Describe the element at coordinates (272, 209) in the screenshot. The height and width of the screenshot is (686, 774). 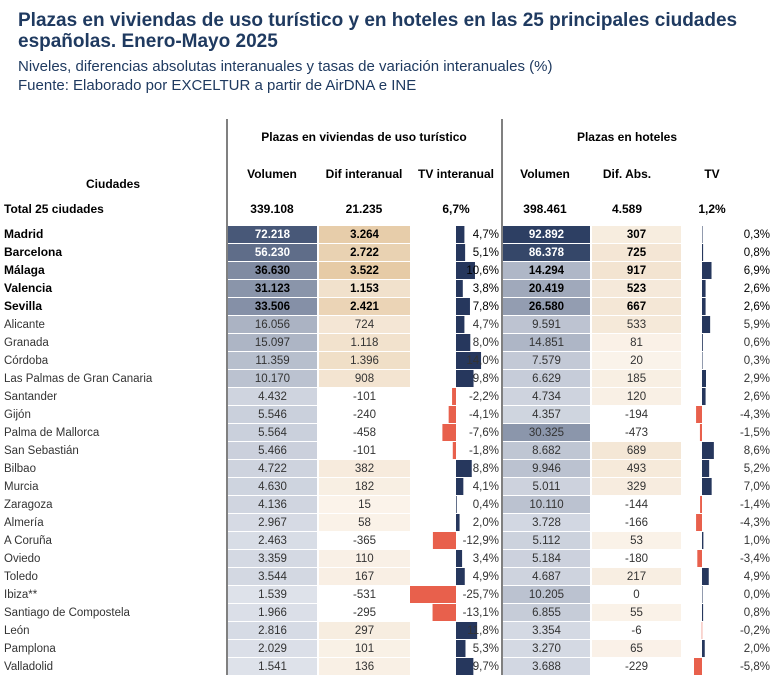
I see `total-value: 339.108` at that location.